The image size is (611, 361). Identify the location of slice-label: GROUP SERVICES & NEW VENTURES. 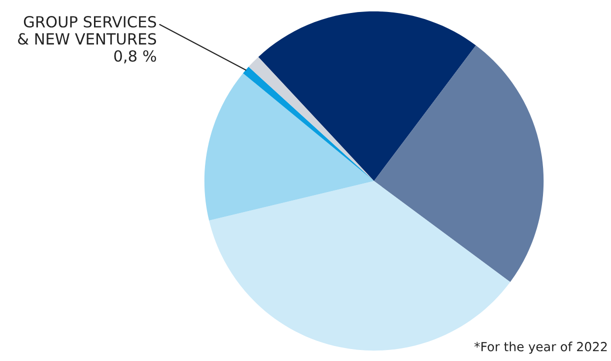
(87, 30).